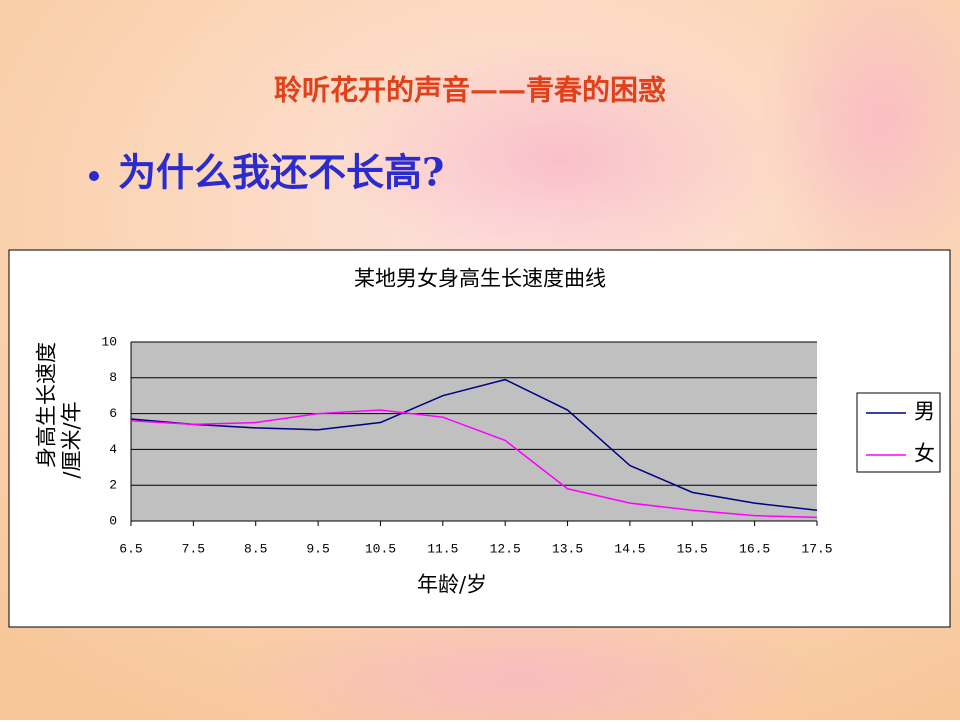 This screenshot has width=960, height=724. I want to click on legend-label: 男, so click(924, 412).